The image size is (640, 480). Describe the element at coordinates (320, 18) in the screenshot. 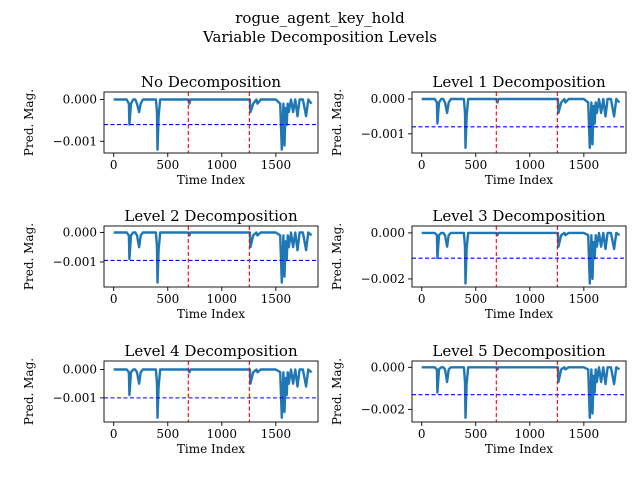

I see `figure-suptitle-line1: rogue_agent_key_hold` at that location.